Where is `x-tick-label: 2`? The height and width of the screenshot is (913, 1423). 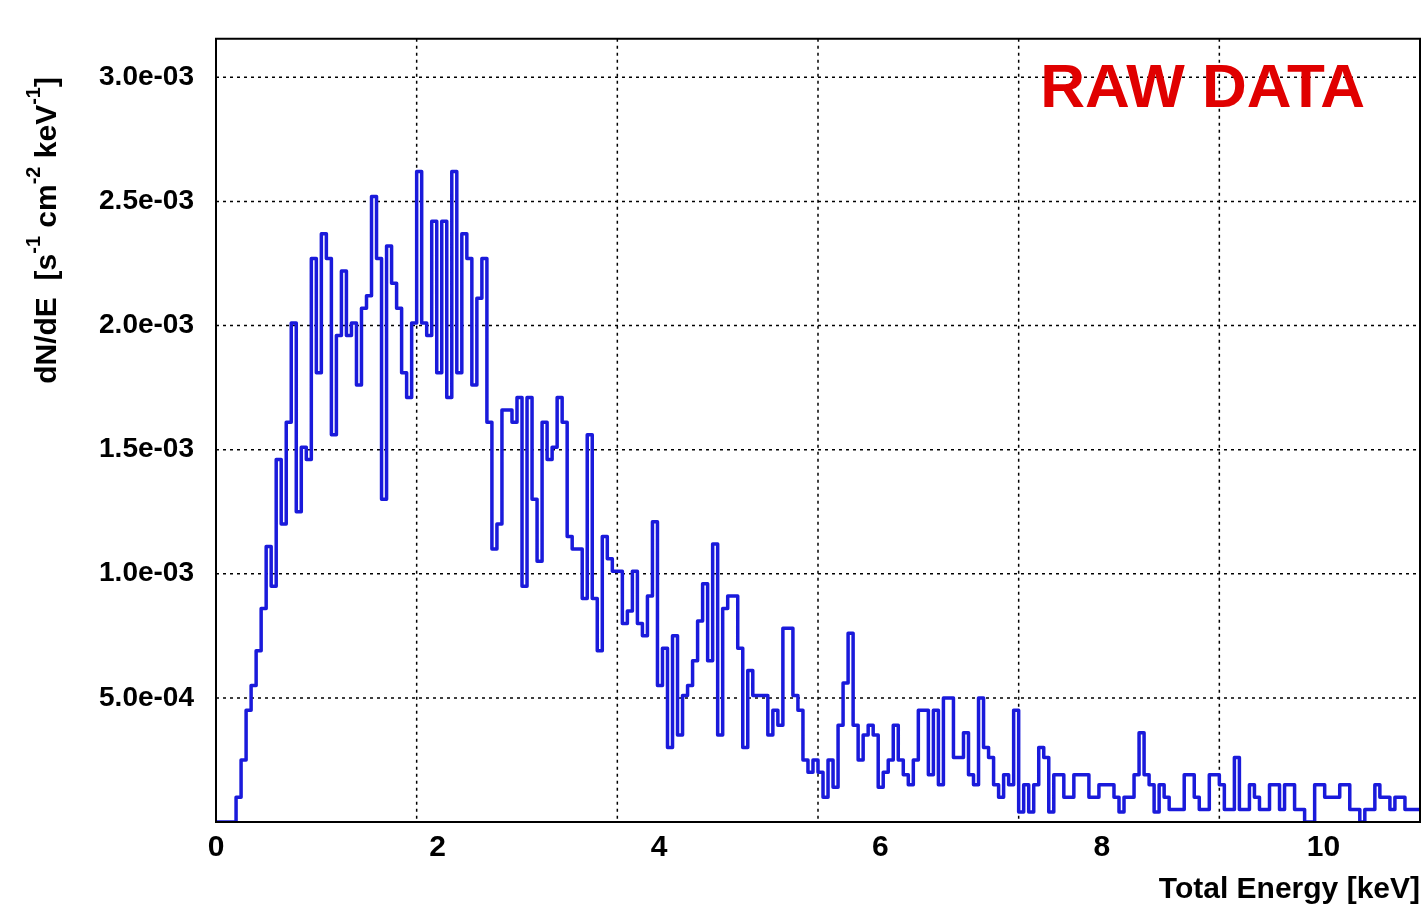
x-tick-label: 2 is located at coordinates (437, 846).